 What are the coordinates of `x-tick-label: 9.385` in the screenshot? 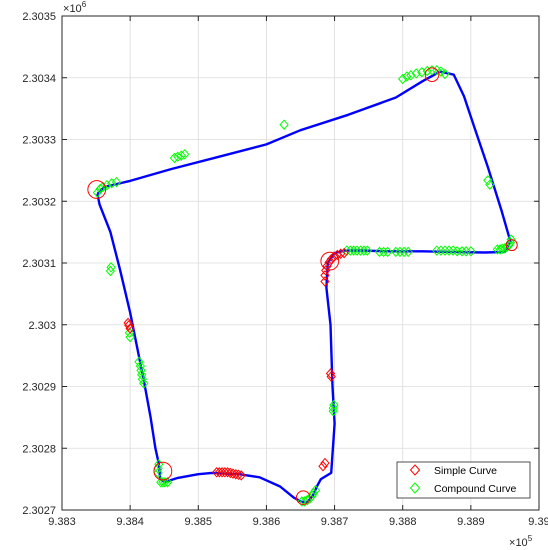 It's located at (199, 522).